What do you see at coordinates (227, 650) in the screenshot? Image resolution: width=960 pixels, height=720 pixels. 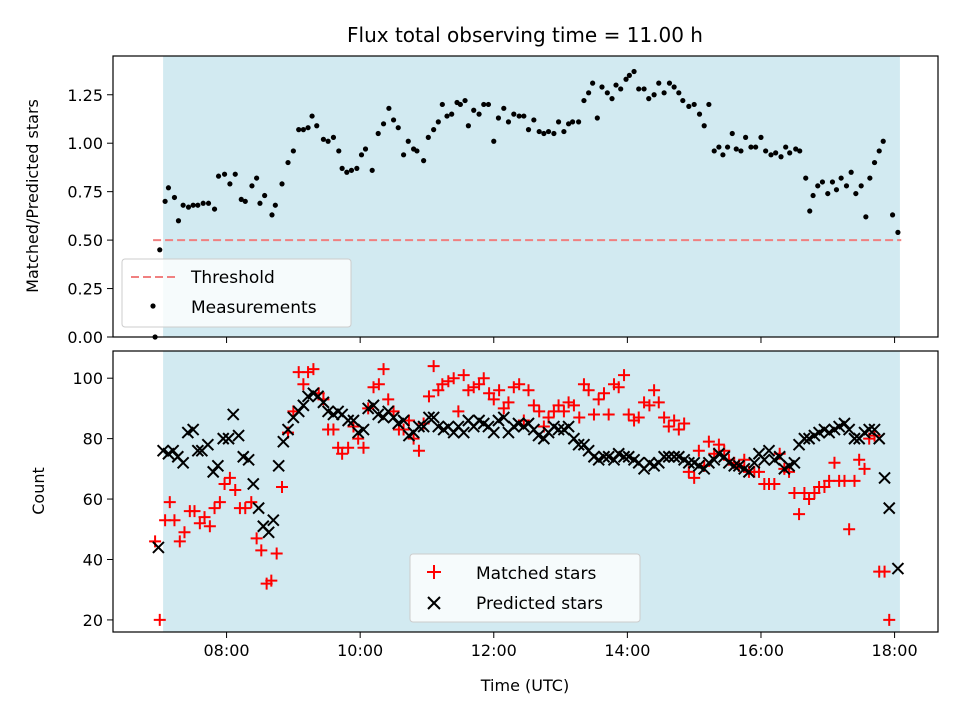 I see `x-tick-label: 08:00` at bounding box center [227, 650].